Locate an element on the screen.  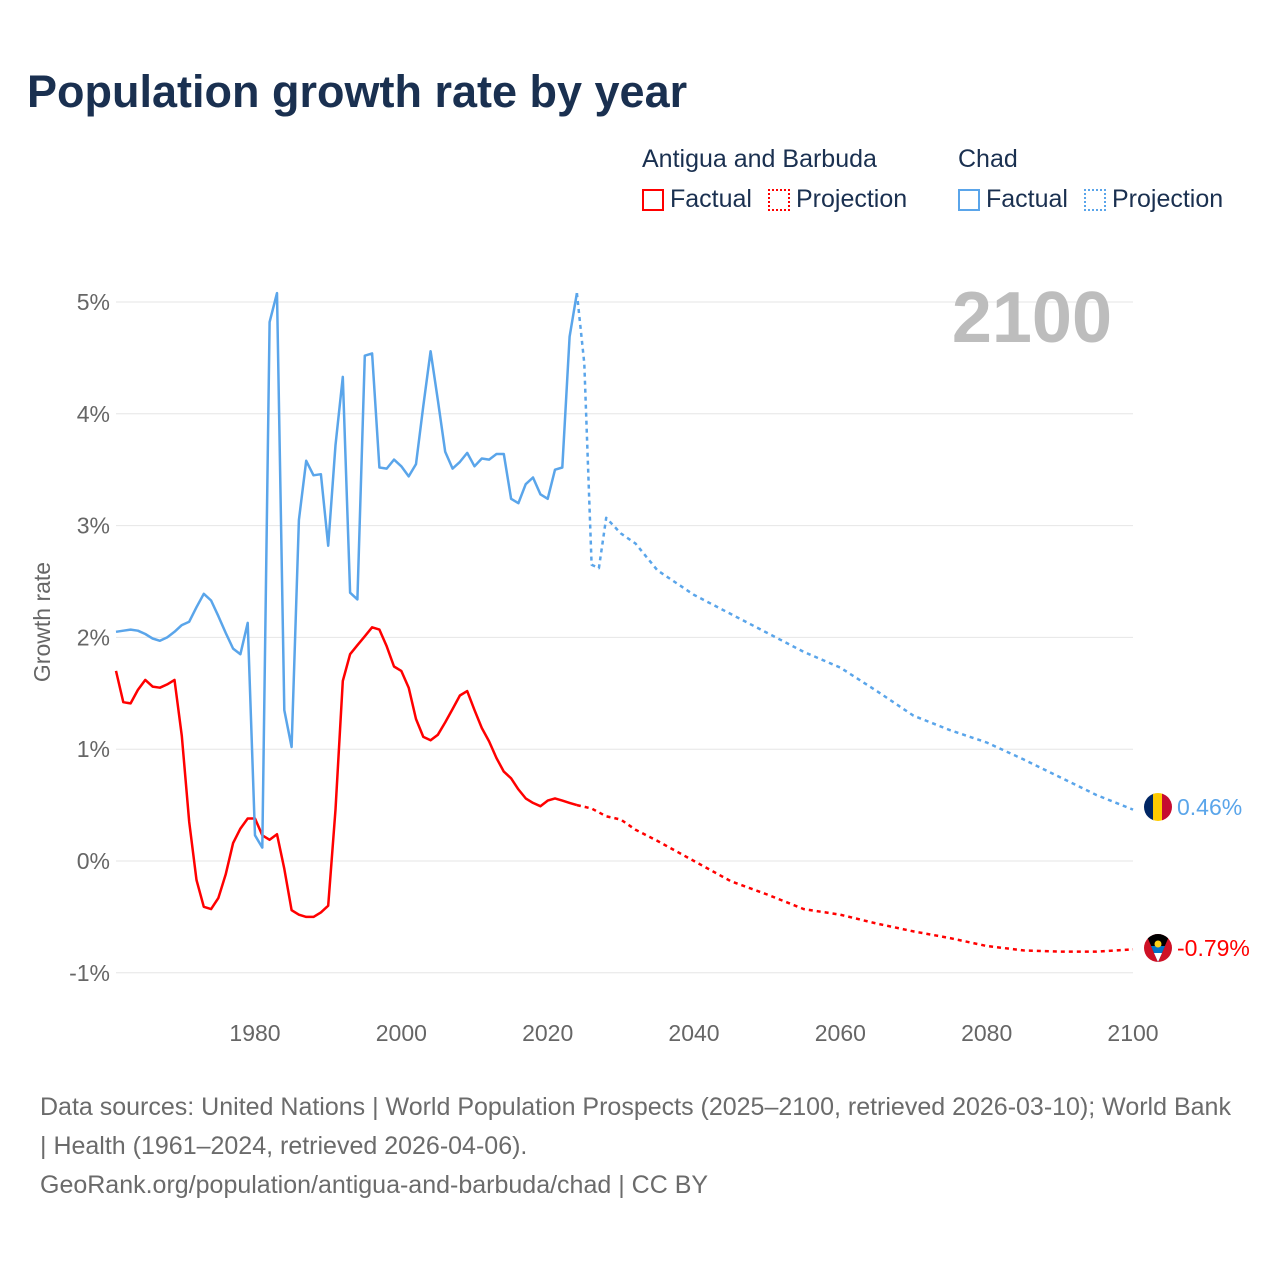
x-tick-label: 2000 is located at coordinates (401, 1033).